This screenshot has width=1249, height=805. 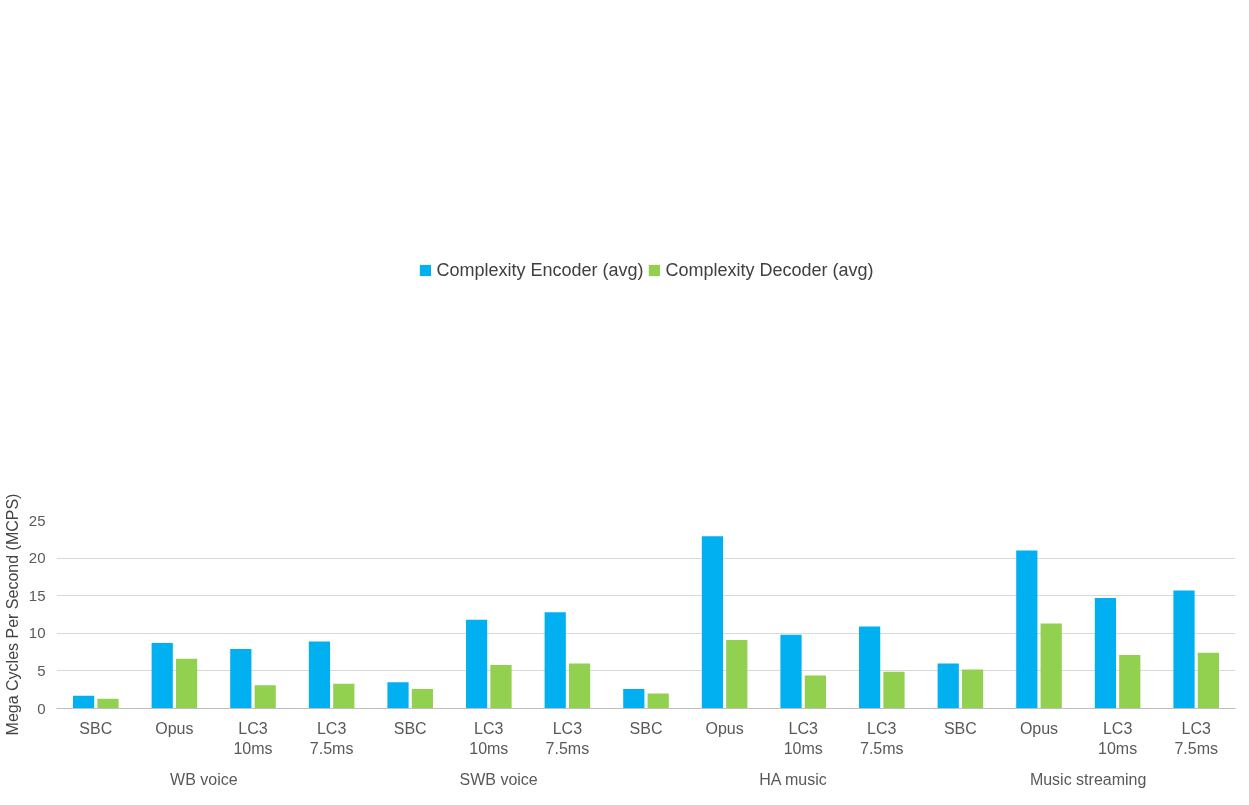 I want to click on y-tick-label: 10, so click(x=37, y=633).